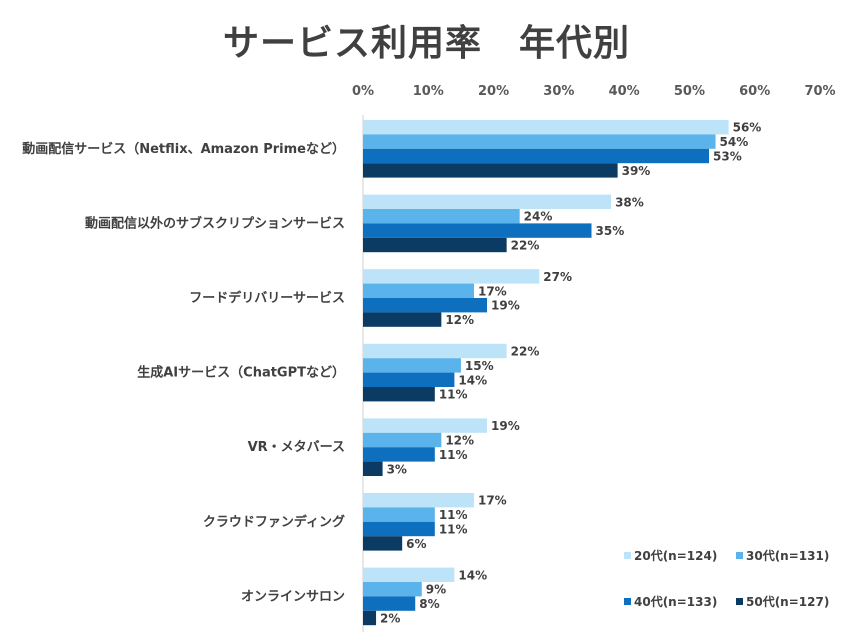 Image resolution: width=853 pixels, height=640 pixels. I want to click on data-label: 35%, so click(610, 231).